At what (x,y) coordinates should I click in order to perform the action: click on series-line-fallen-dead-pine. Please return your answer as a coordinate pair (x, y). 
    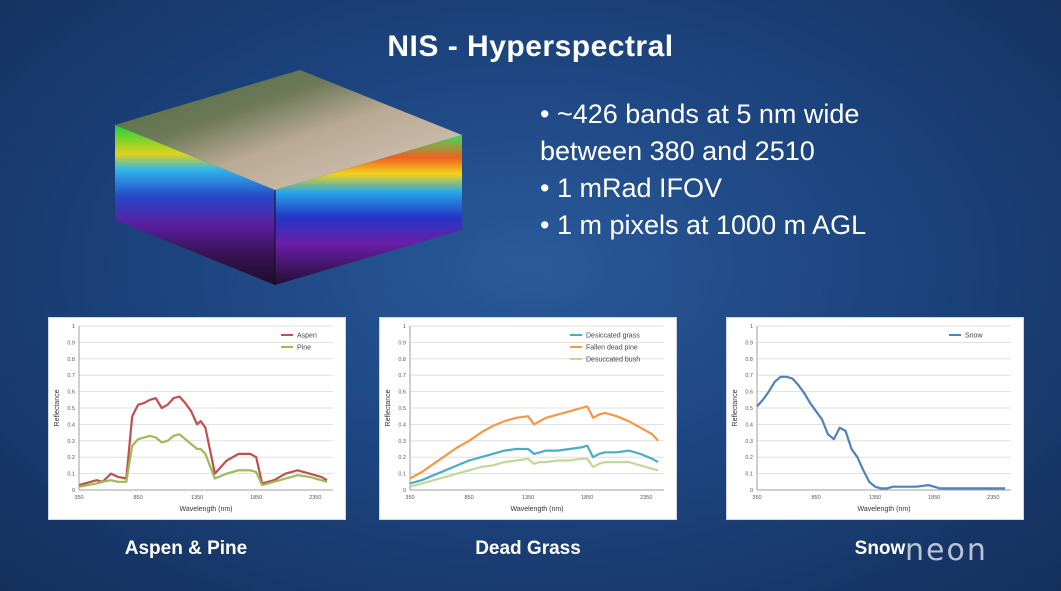
    Looking at the image, I should click on (534, 442).